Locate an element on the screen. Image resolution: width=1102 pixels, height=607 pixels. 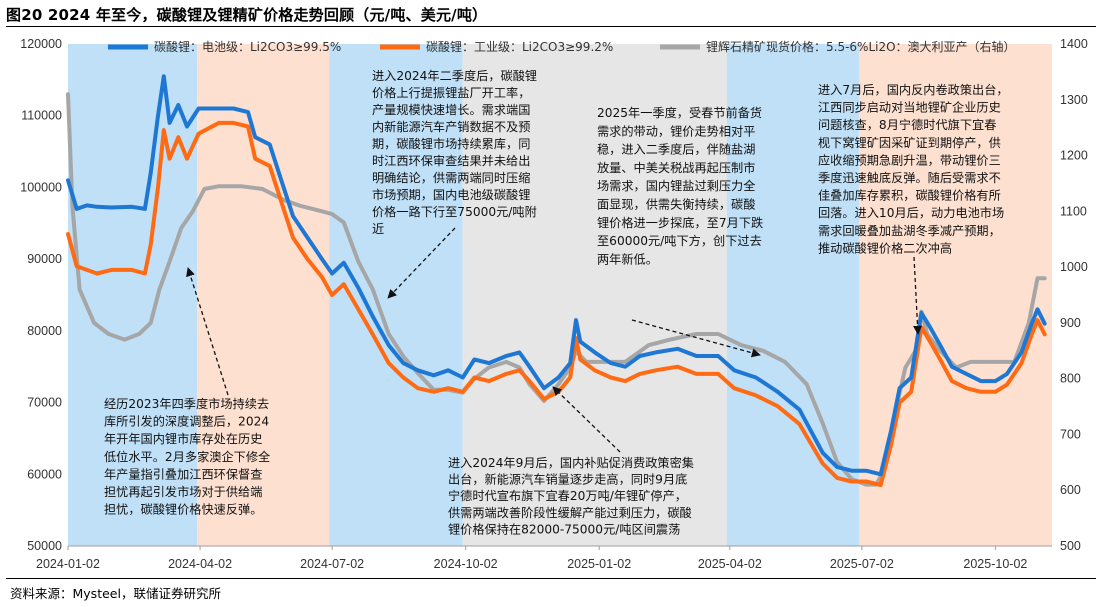
annotation-3-line: 年开年国内锂市库存处在历史 is located at coordinates (183, 438).